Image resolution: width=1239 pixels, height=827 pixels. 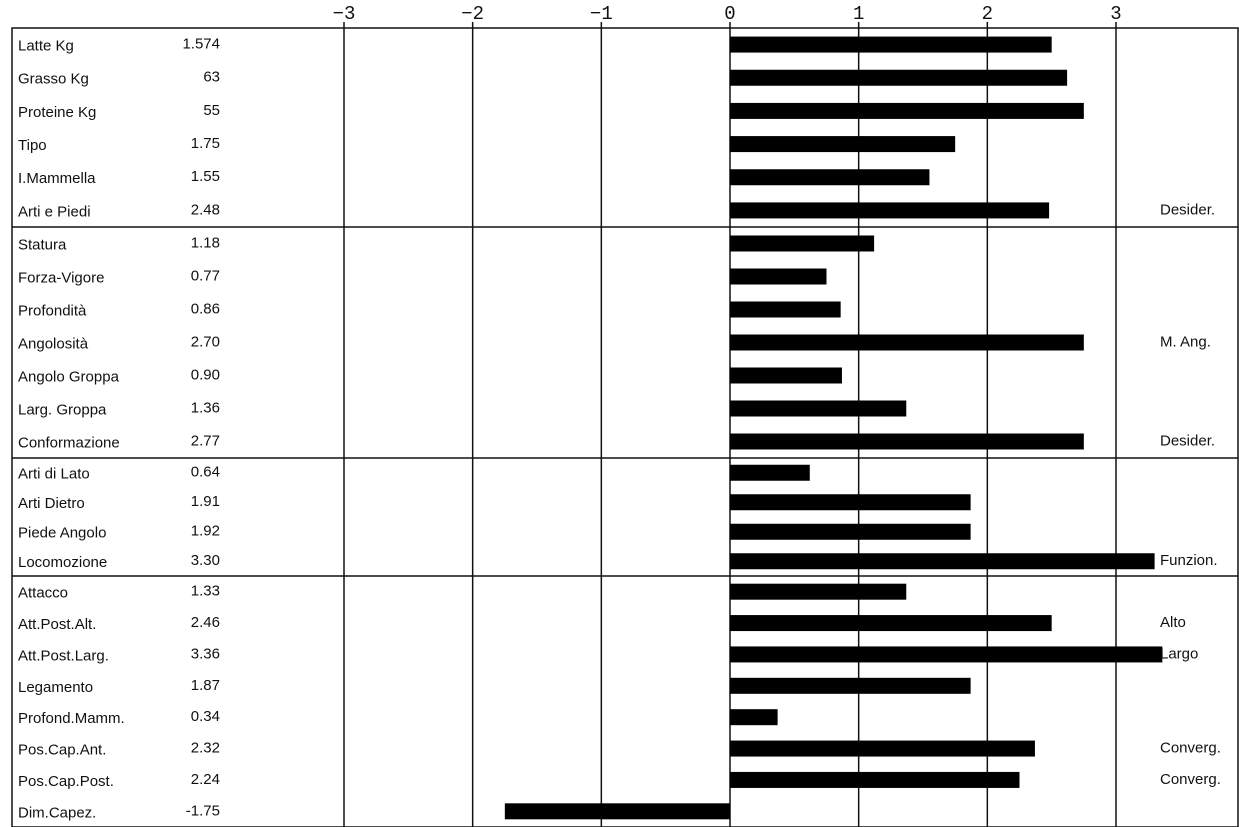 I want to click on x-tick-label: 3, so click(x=1115, y=14).